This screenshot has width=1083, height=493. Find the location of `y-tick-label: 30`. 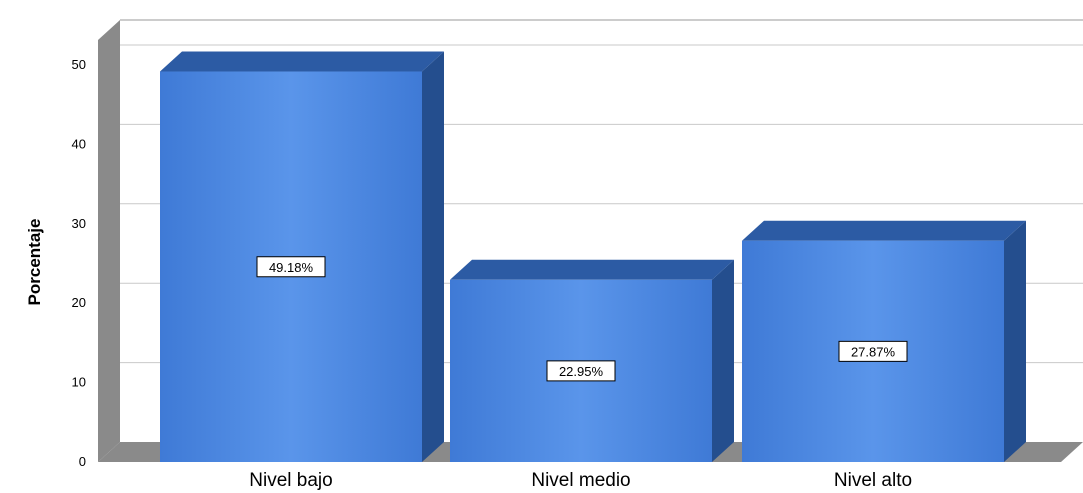

y-tick-label: 30 is located at coordinates (79, 223).